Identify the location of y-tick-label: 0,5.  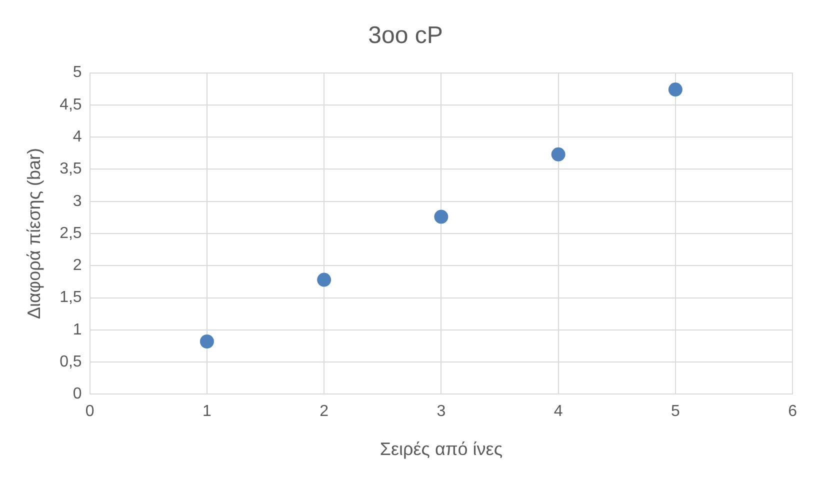
(71, 361).